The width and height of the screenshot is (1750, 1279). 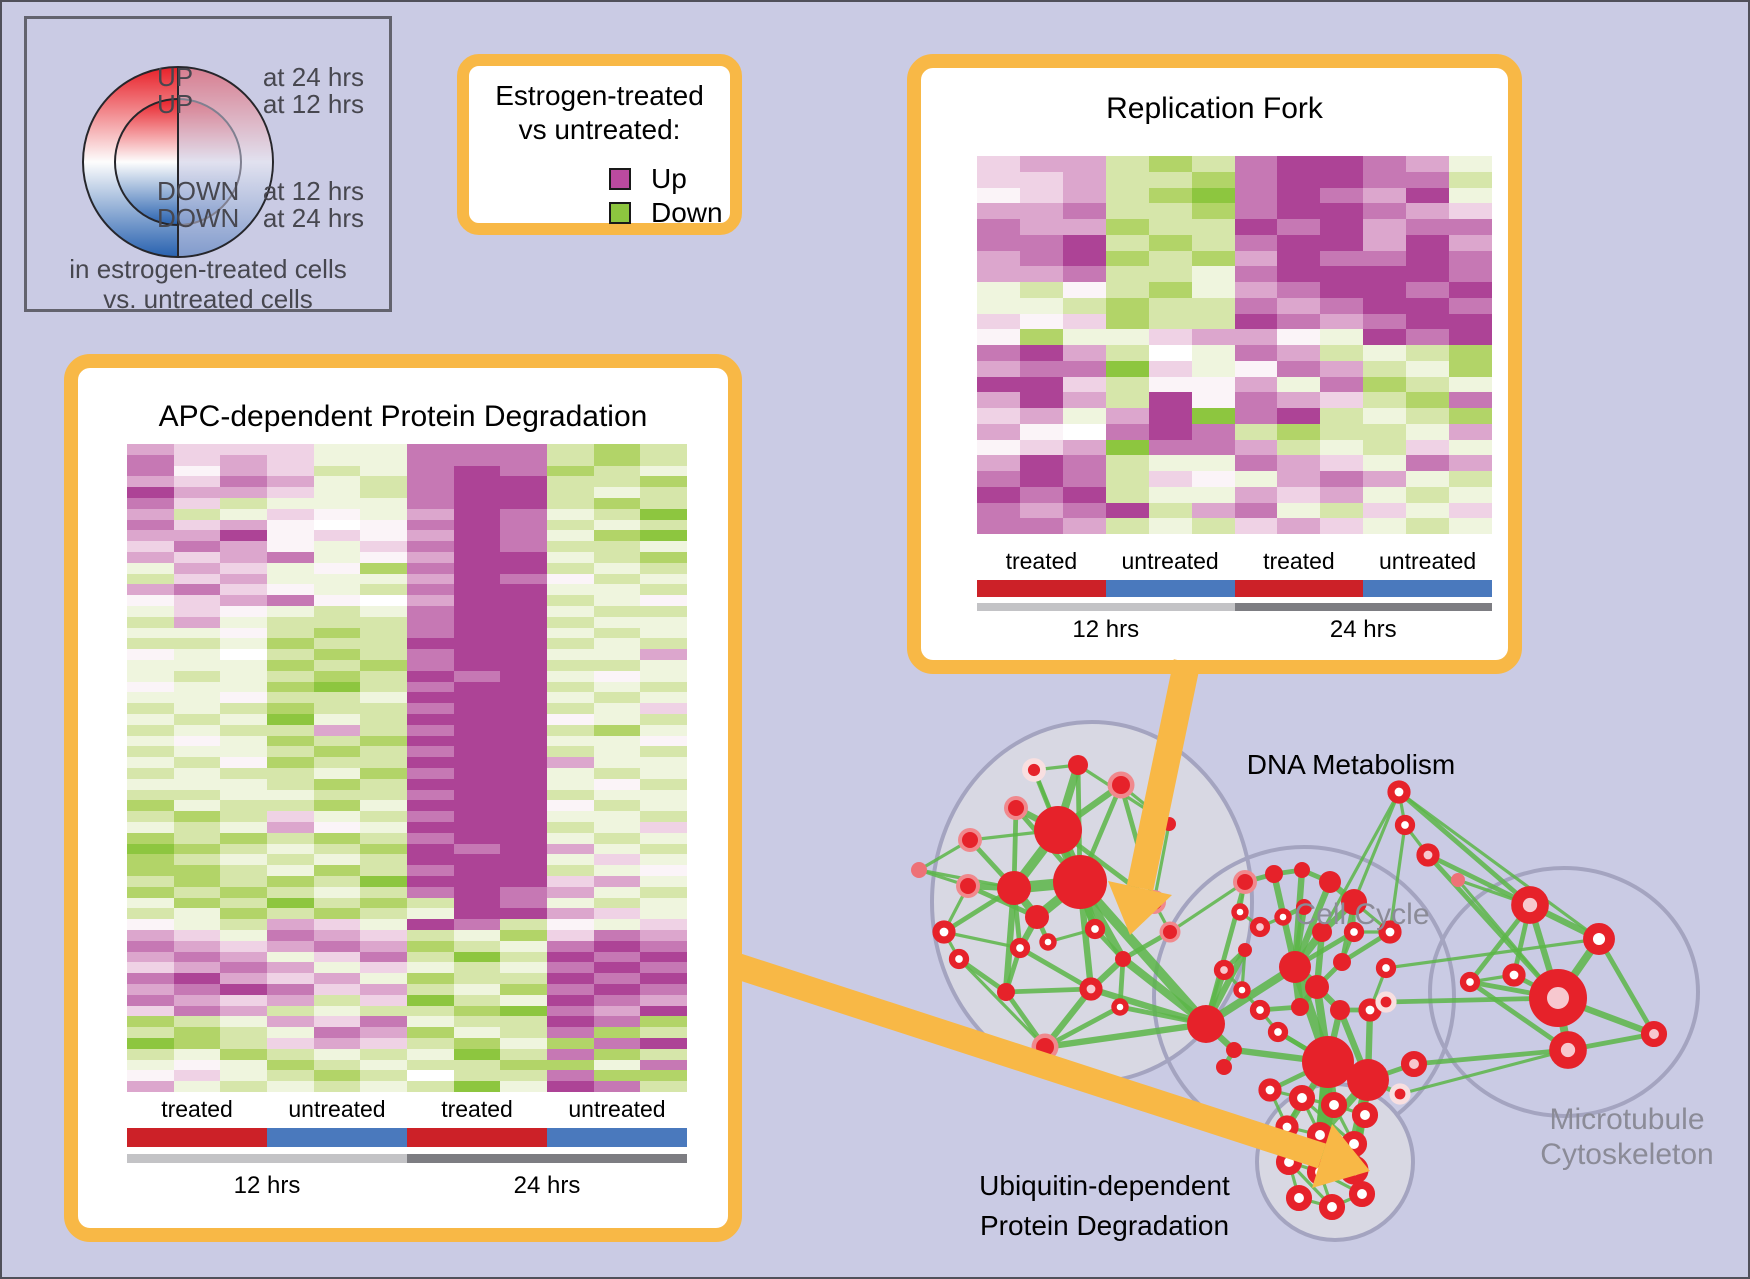 What do you see at coordinates (617, 1137) in the screenshot?
I see `treatment-bar-segment` at bounding box center [617, 1137].